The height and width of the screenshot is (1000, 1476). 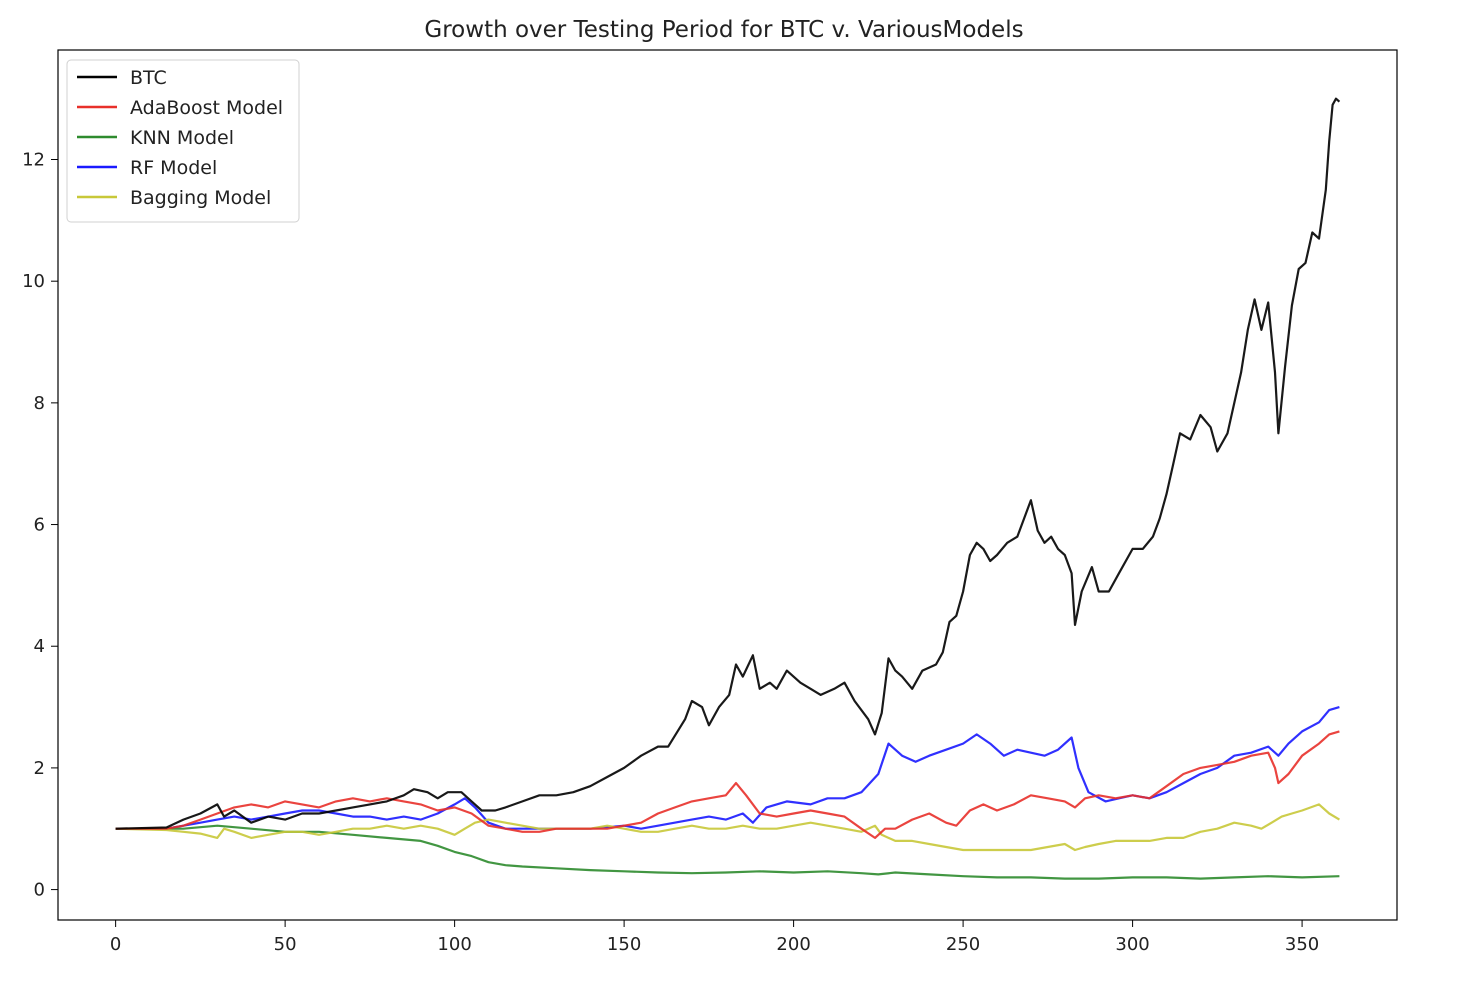 I want to click on legend-label: AdaBoost Model, so click(x=206, y=108).